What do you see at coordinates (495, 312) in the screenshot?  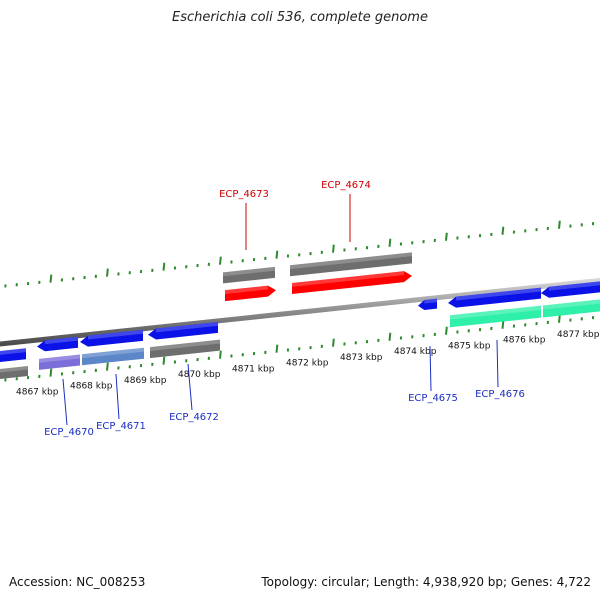 I see `gene-ECP_4676-subfeature-highlight` at bounding box center [495, 312].